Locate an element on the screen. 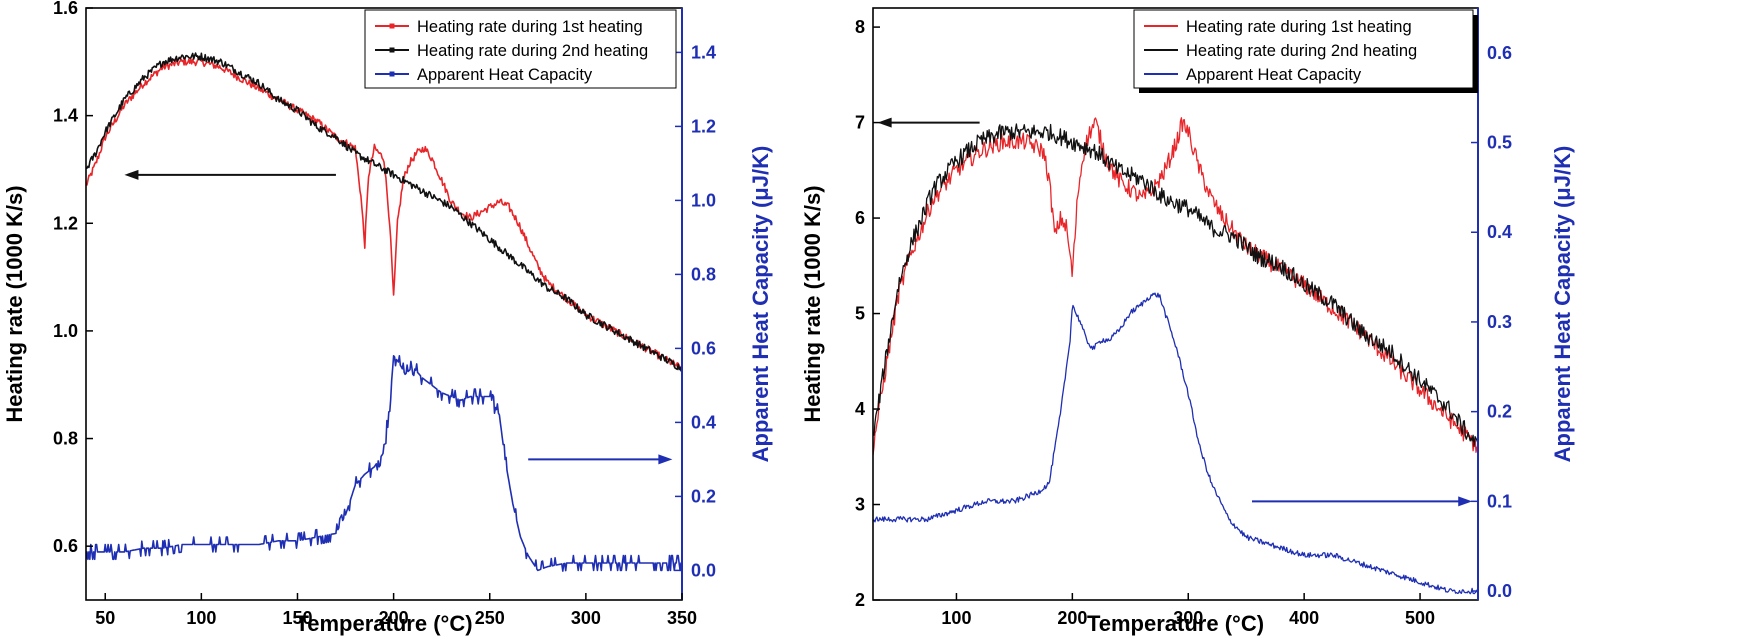 This screenshot has width=1747, height=642. x-tick-label: 250 is located at coordinates (490, 618).